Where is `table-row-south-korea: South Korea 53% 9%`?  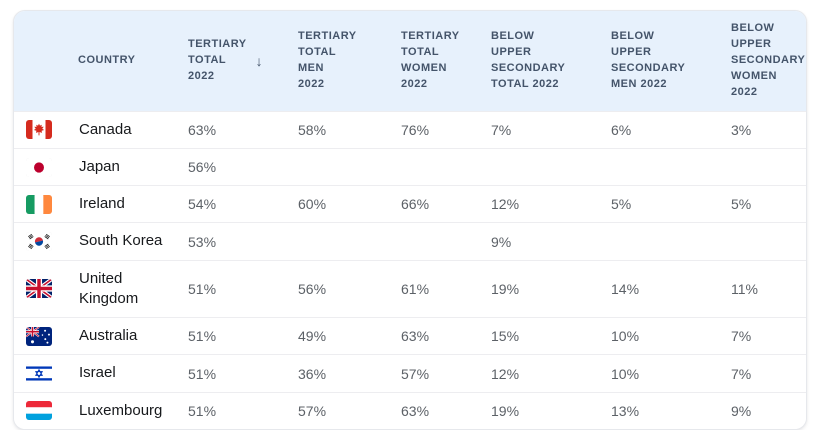
table-row-south-korea: South Korea 53% 9% is located at coordinates (410, 241).